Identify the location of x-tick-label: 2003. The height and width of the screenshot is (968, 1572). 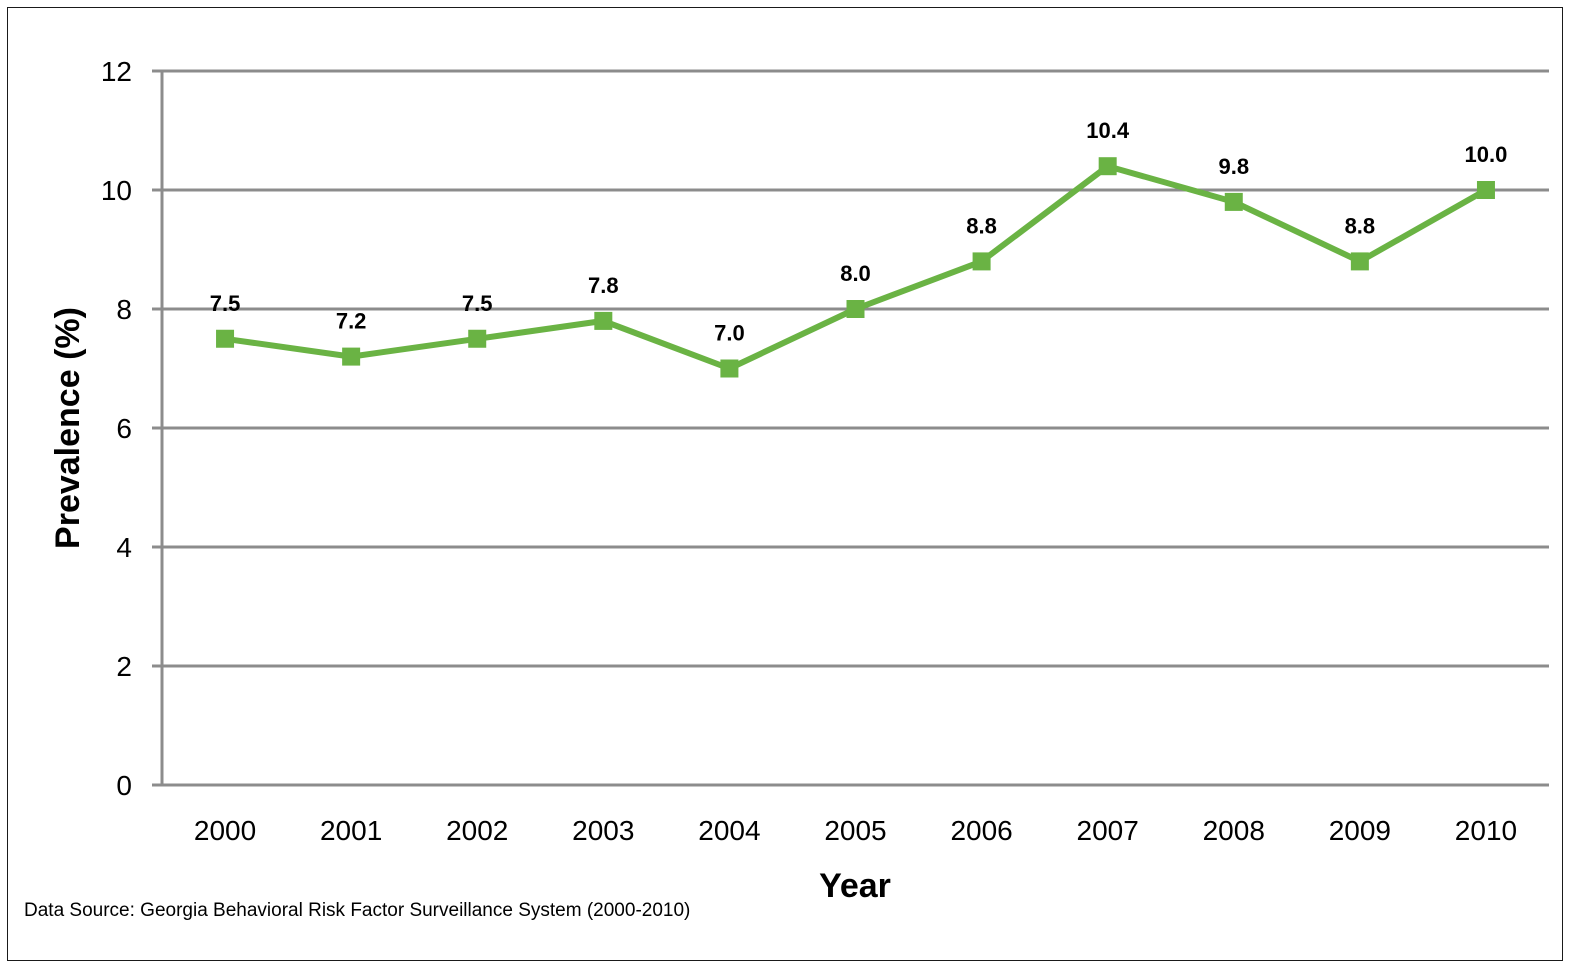
(603, 830).